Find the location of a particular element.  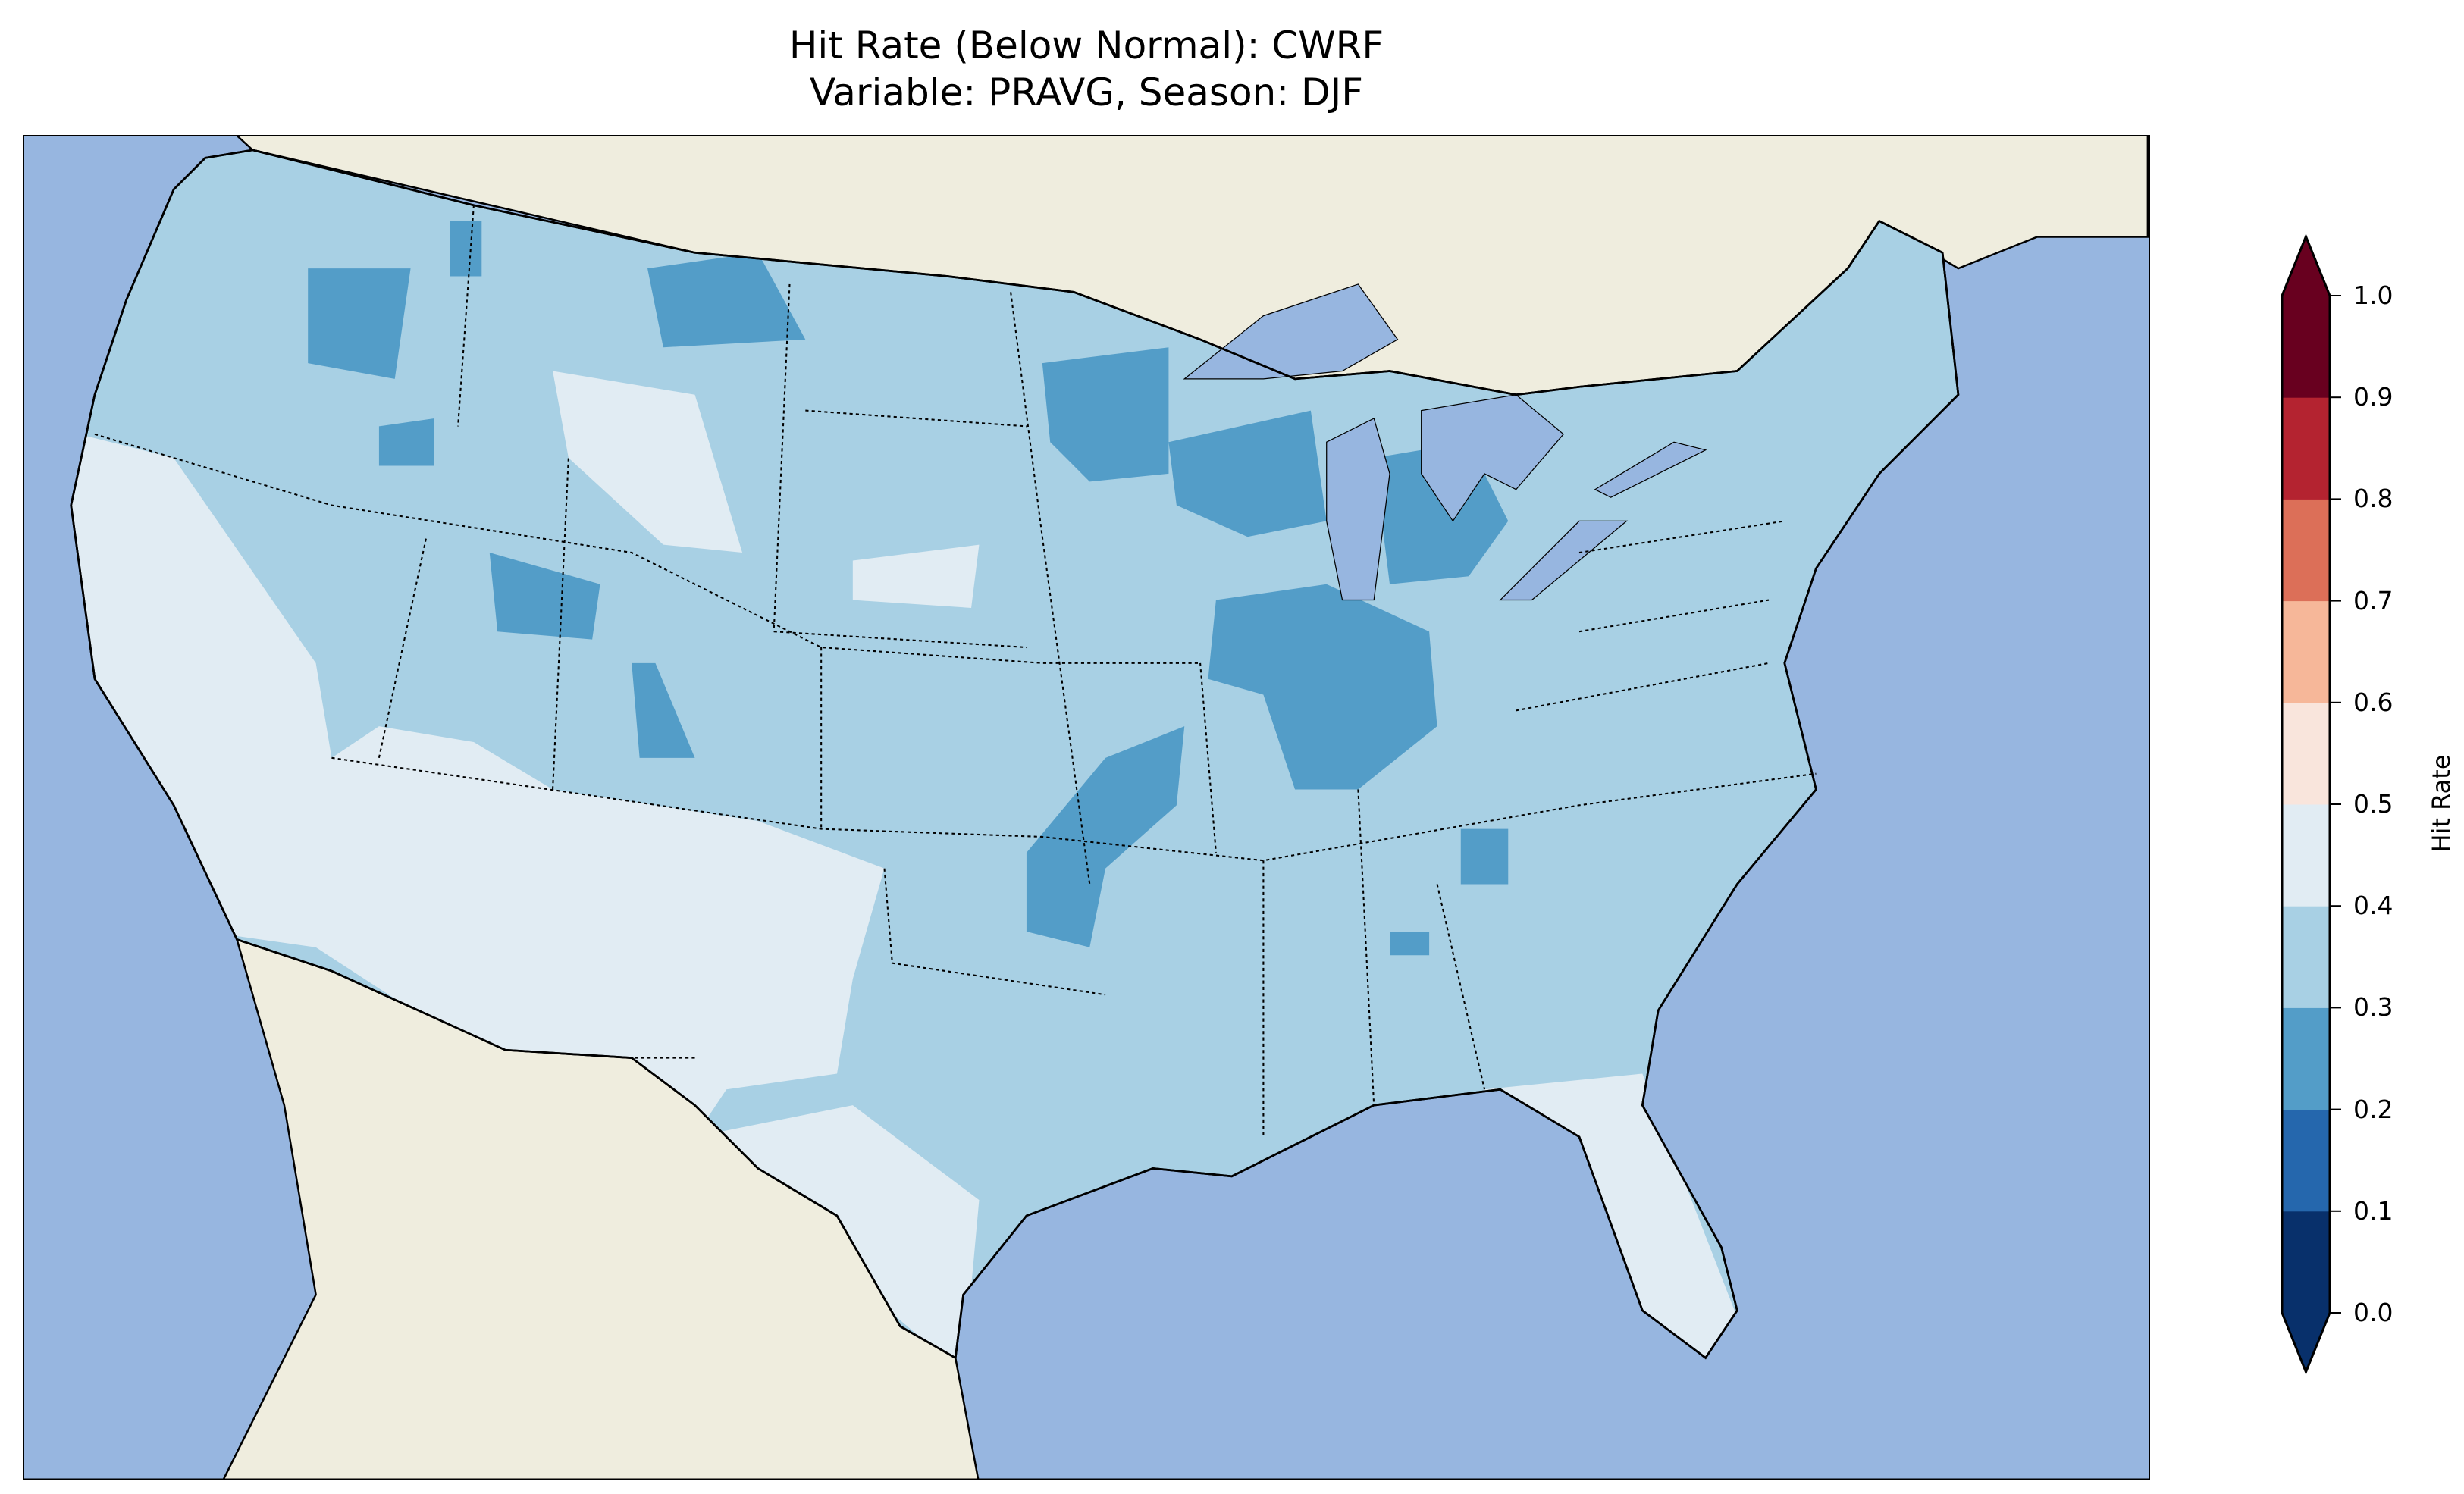

colorbar-tick: 0.2 is located at coordinates (2373, 1109).